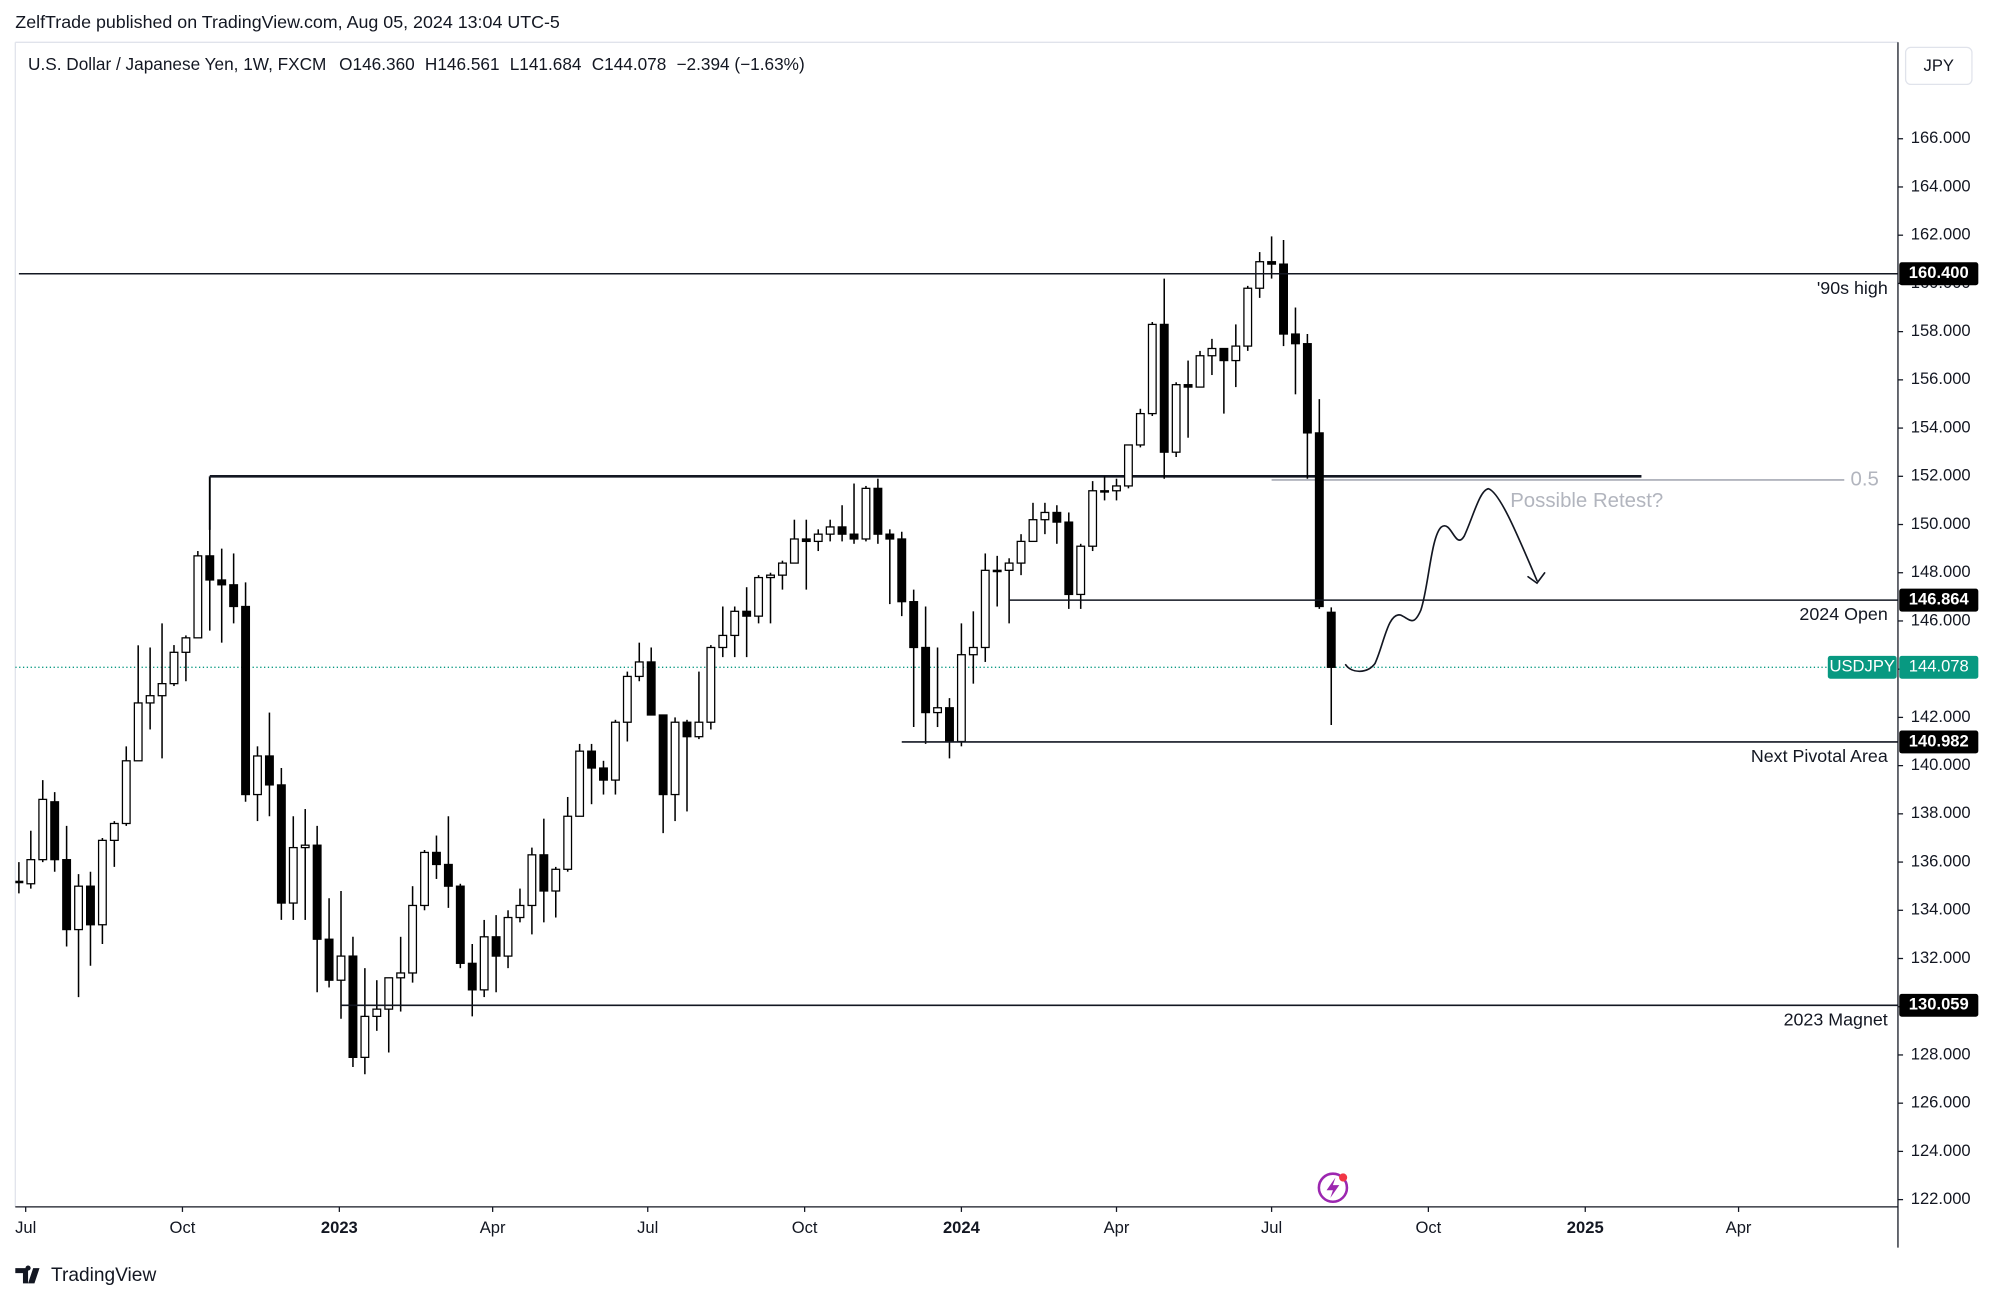 This screenshot has width=2000, height=1304. Describe the element at coordinates (1586, 501) in the screenshot. I see `annotation: Possible Retest?` at that location.